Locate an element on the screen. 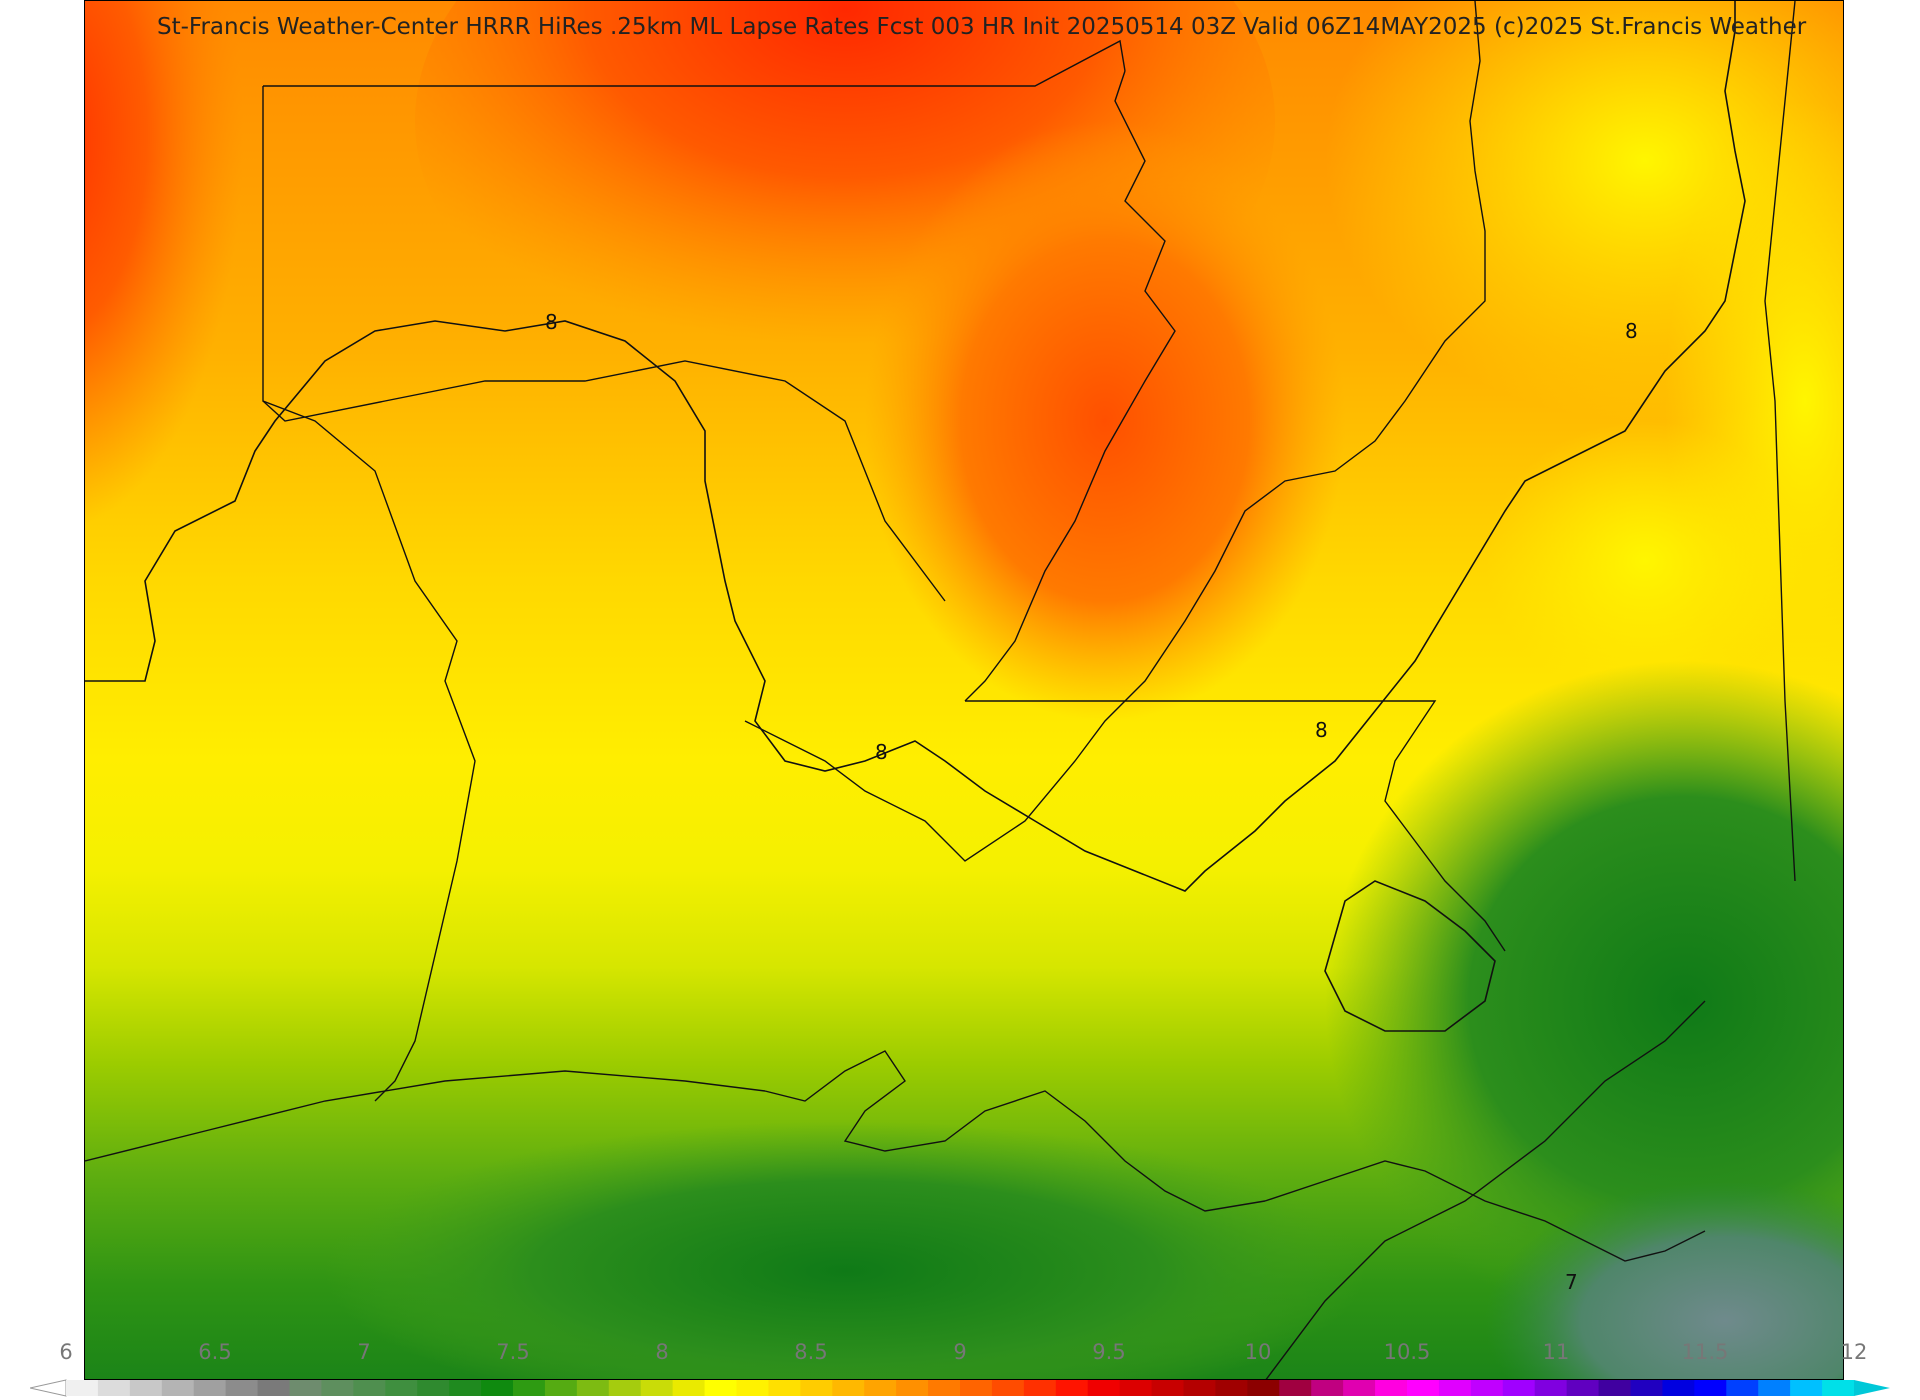 This screenshot has height=1400, width=1920. colorbar-tick-label: 7.5 is located at coordinates (513, 1352).